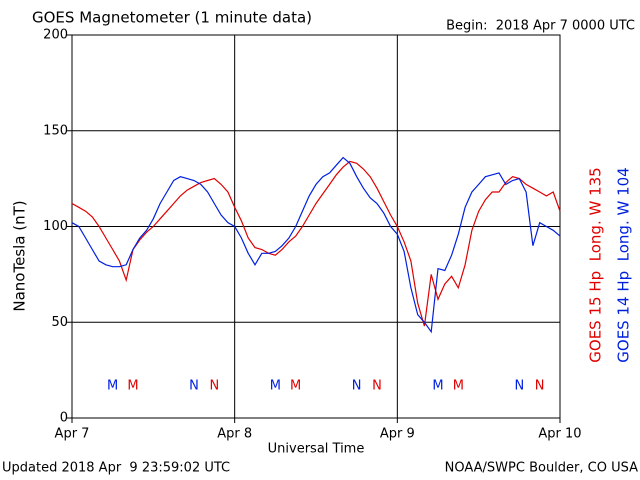  I want to click on y-tick-label: 0, so click(64, 418).